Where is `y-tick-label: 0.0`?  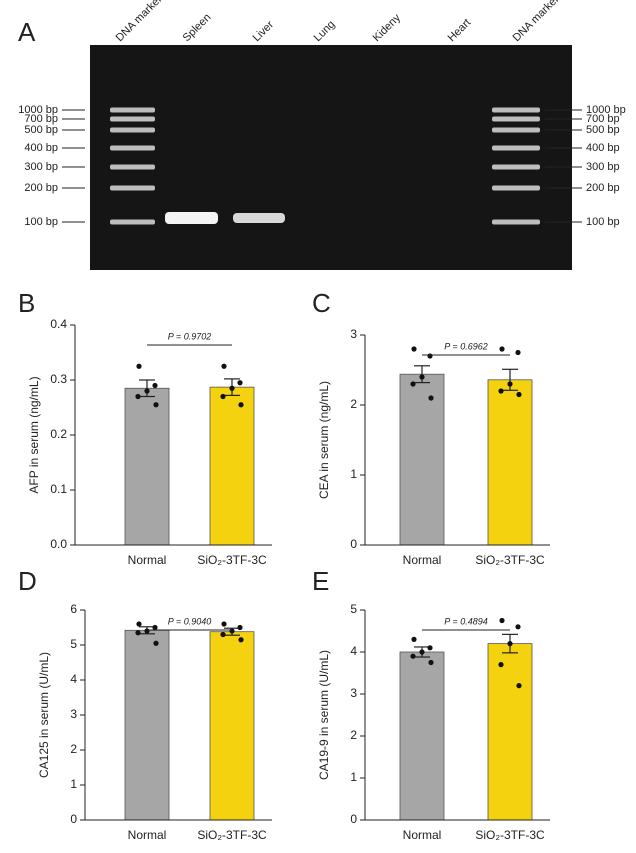
y-tick-label: 0.0 is located at coordinates (58, 544).